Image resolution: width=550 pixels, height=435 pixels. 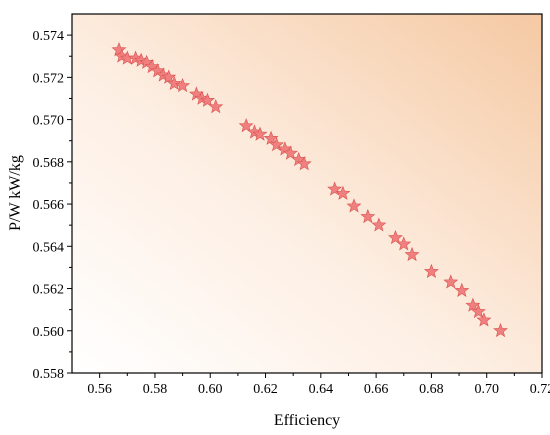 What do you see at coordinates (376, 389) in the screenshot?
I see `x-tick-label: 0.66` at bounding box center [376, 389].